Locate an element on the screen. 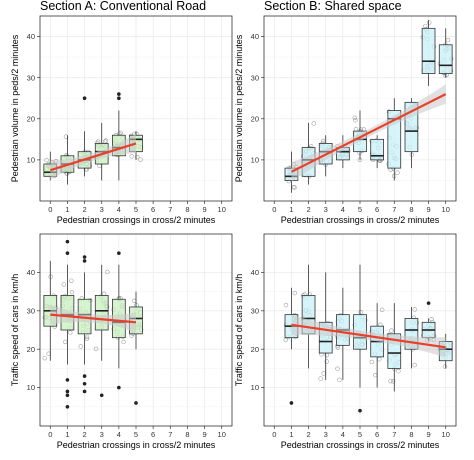  box-x6 is located at coordinates (377, 149).